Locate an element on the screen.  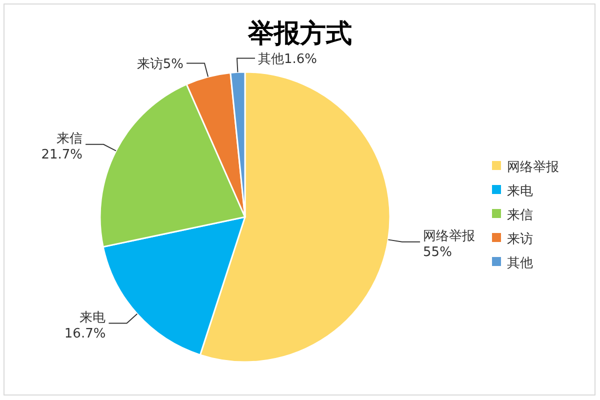
slice-label: 其他 is located at coordinates (271, 60).